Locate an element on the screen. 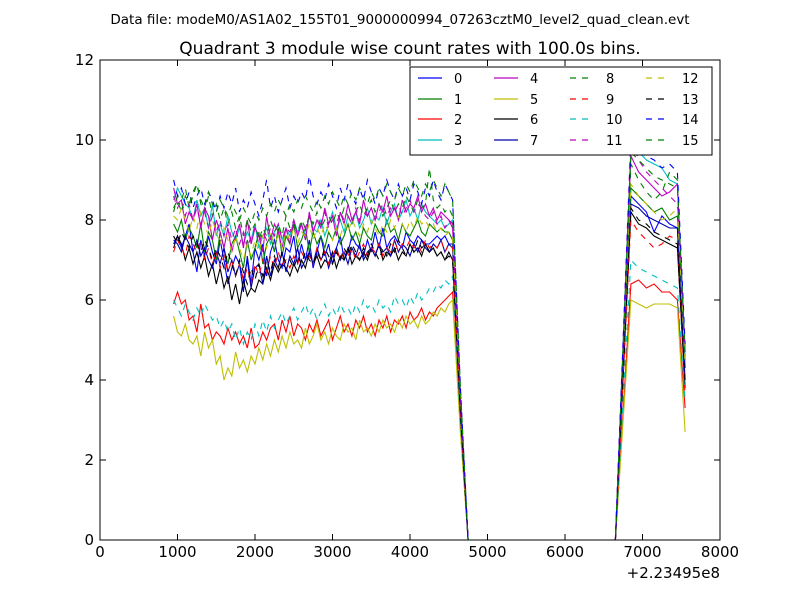 The width and height of the screenshot is (800, 600). legend-label-14: 14 is located at coordinates (690, 120).